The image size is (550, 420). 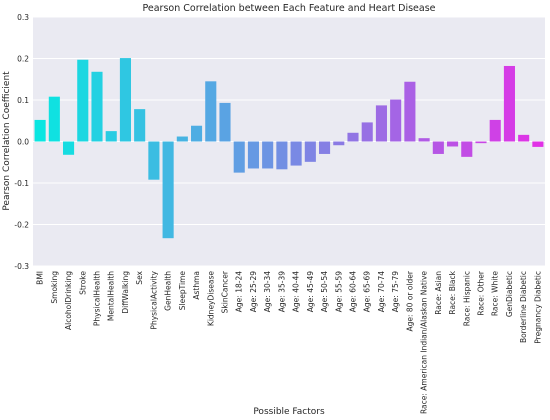 What do you see at coordinates (225, 291) in the screenshot?
I see `x-tick-label: SkinCancer` at bounding box center [225, 291].